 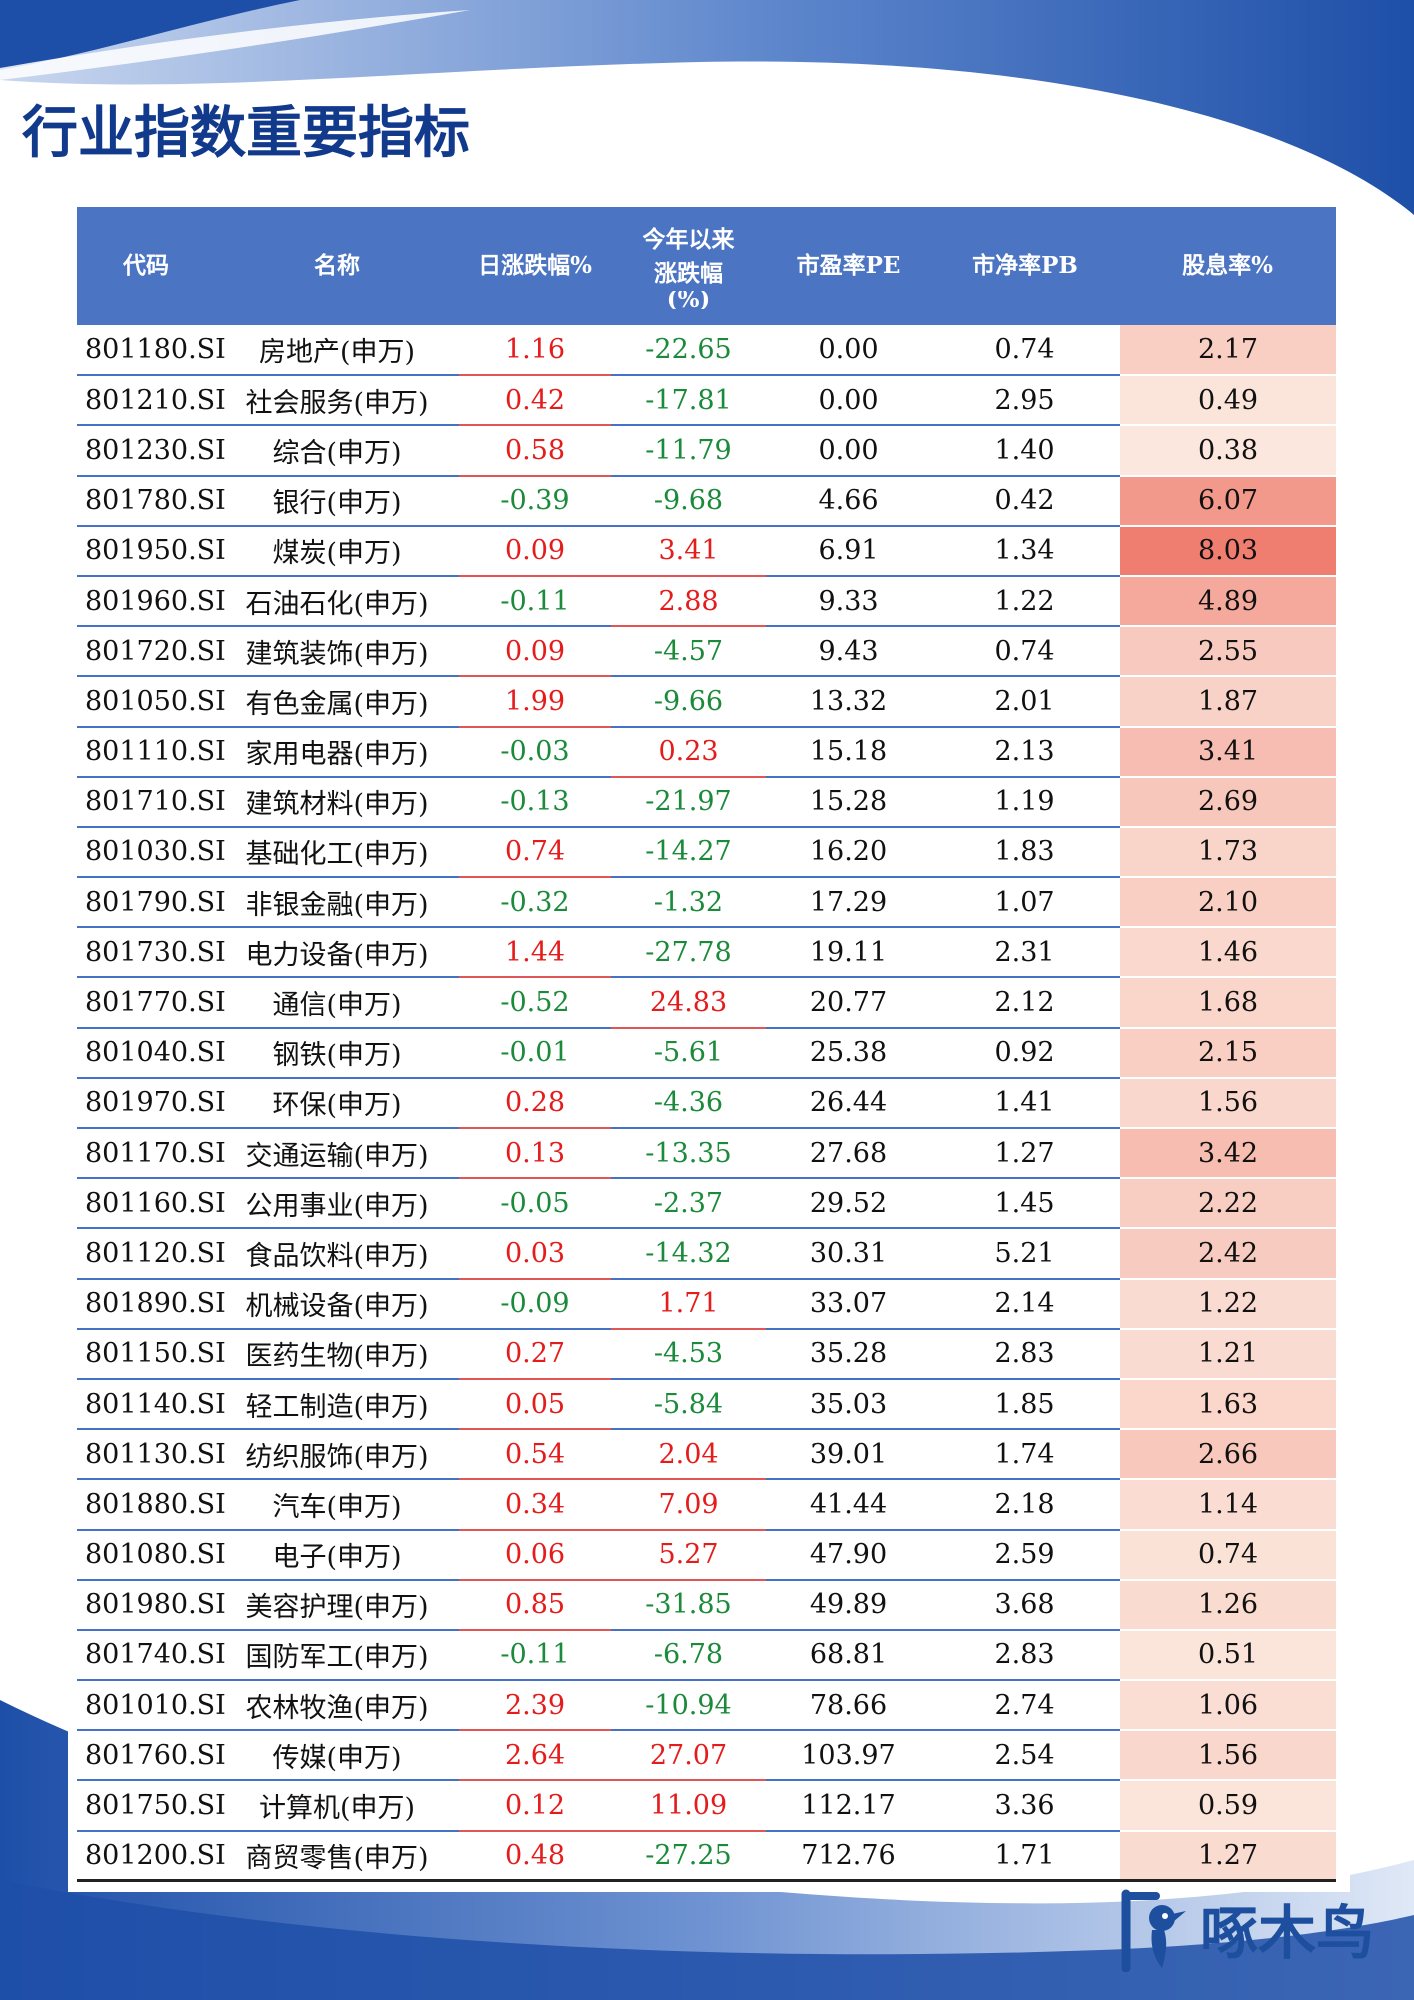 What do you see at coordinates (535, 1605) in the screenshot?
I see `cell-daily-change: 0.85` at bounding box center [535, 1605].